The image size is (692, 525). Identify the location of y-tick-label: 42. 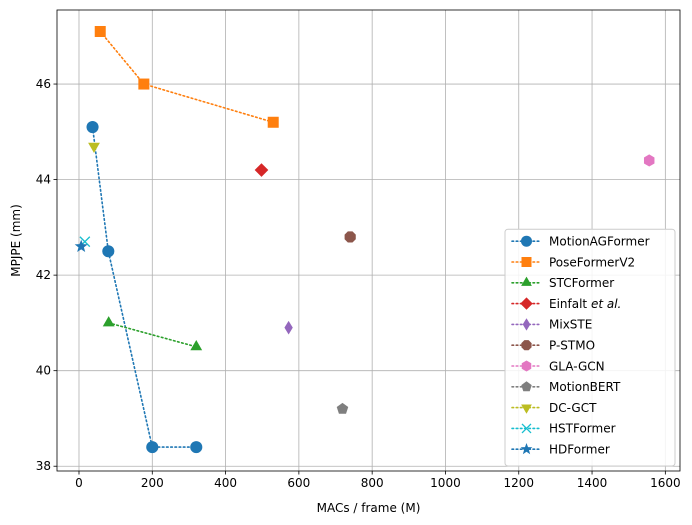
(43, 275).